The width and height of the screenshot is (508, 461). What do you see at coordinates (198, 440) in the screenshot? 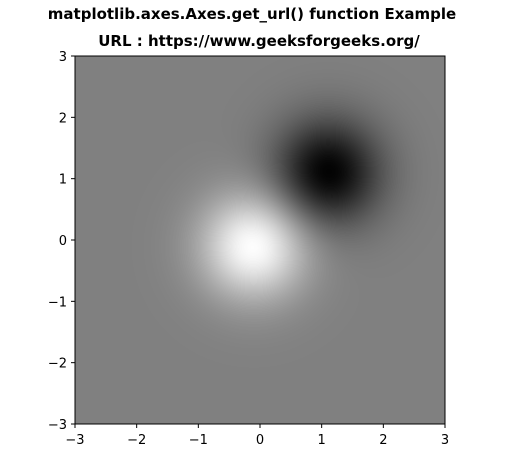
I see `x-tick-label: −1` at bounding box center [198, 440].